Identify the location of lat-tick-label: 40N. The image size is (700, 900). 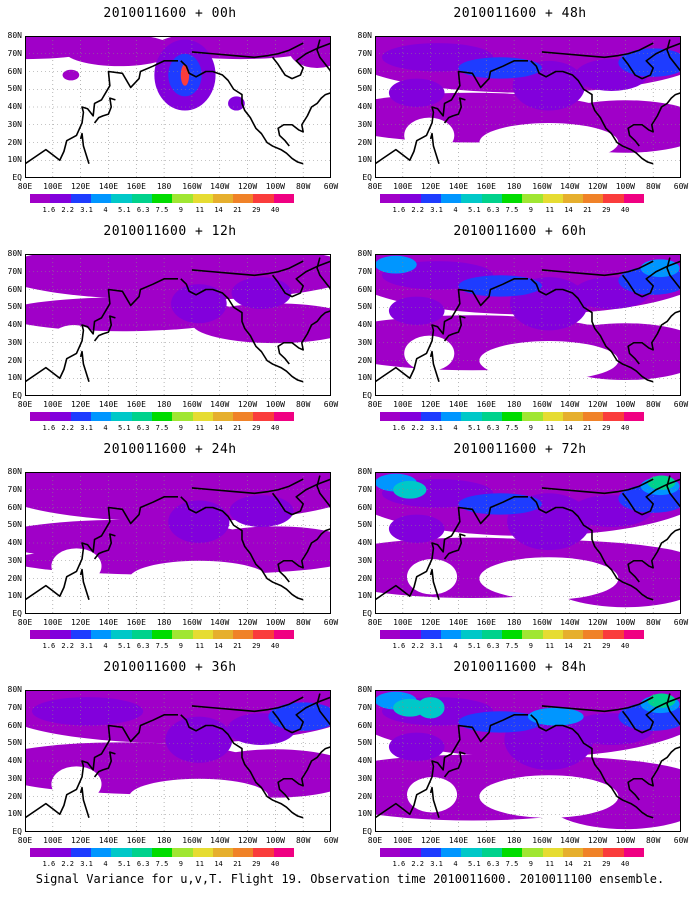
(364, 324).